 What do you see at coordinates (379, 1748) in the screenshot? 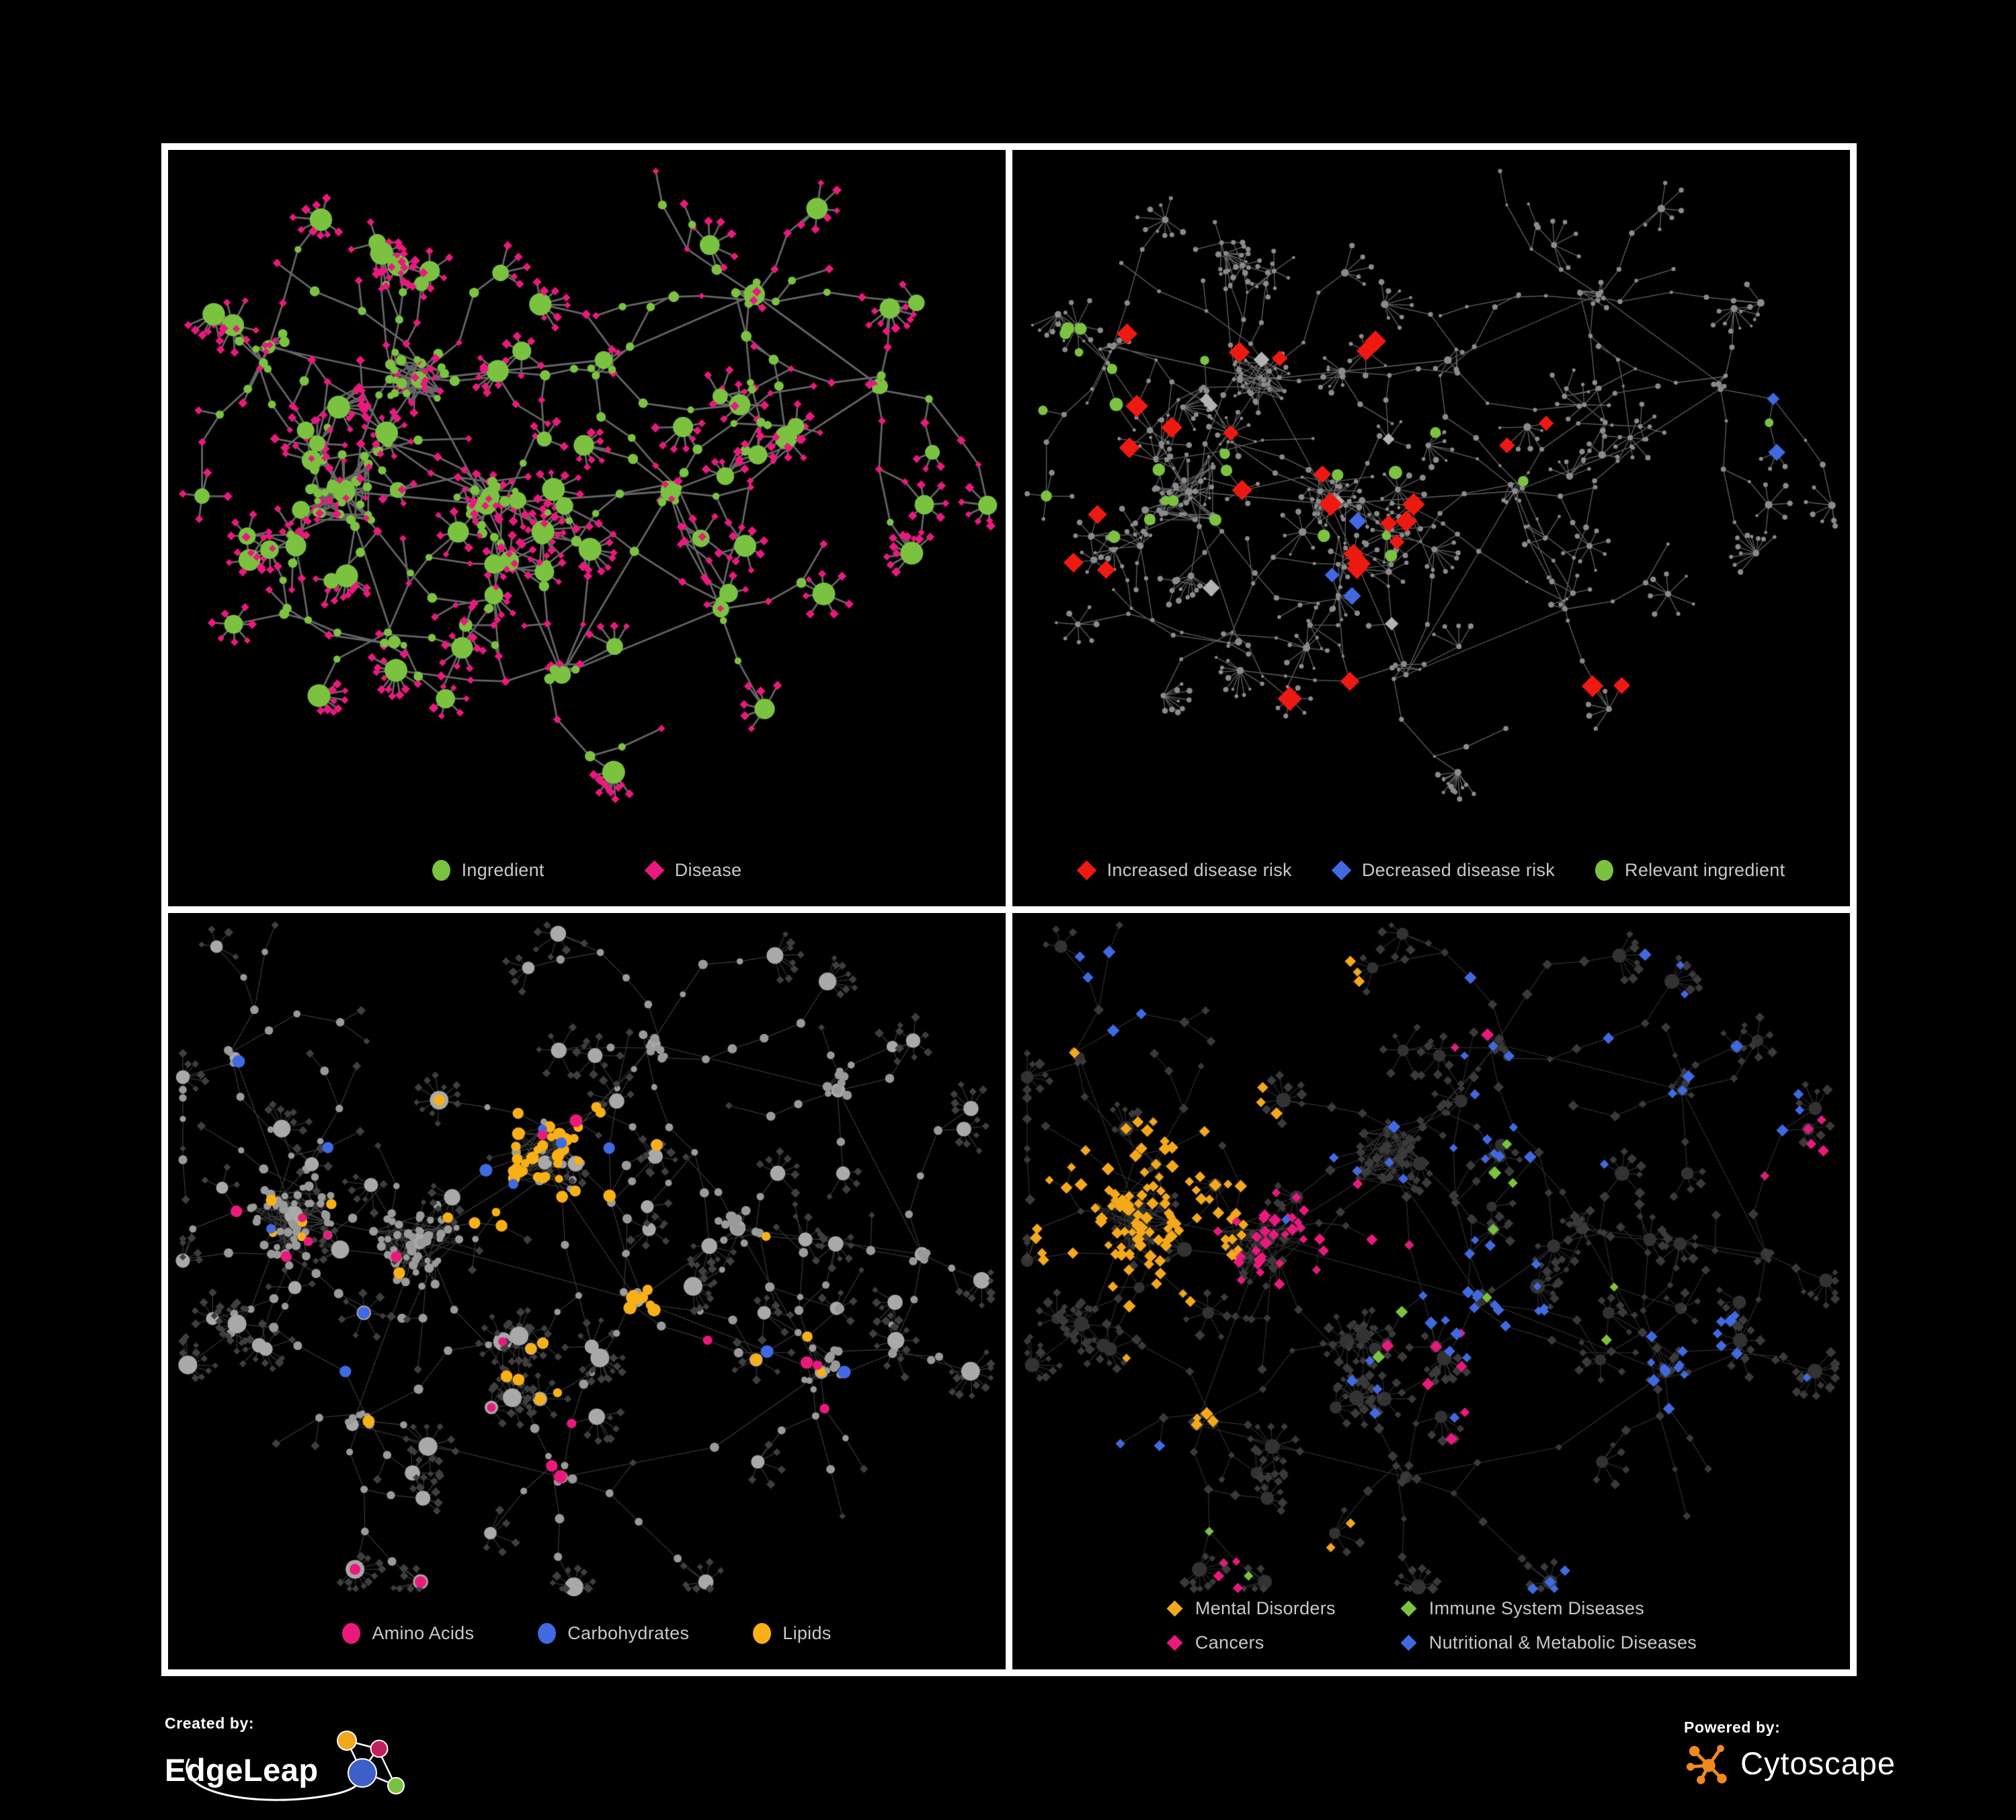
I see `edgeleap-node-magenta` at bounding box center [379, 1748].